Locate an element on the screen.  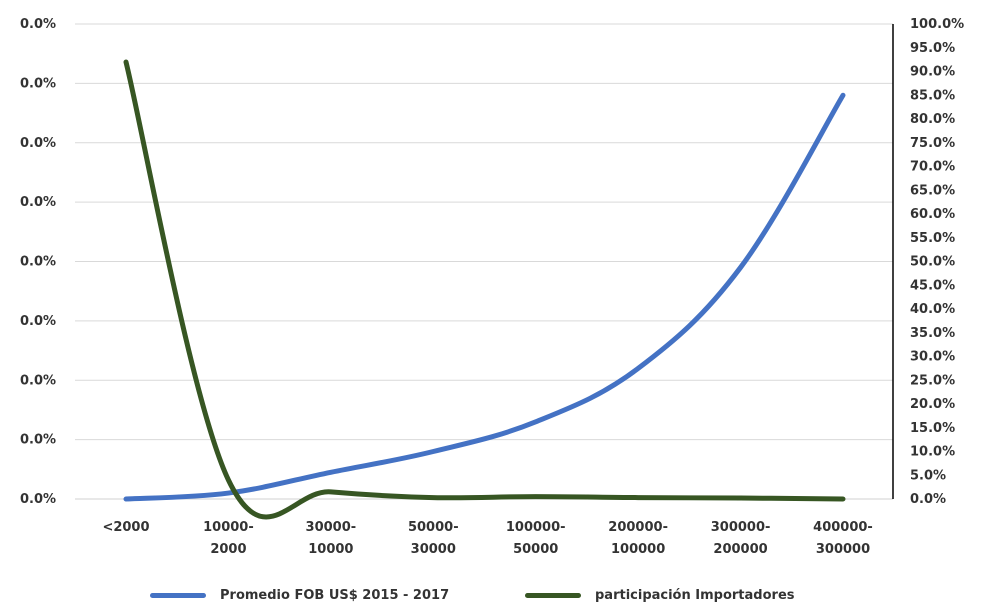
right-tick-label: 35.0% is located at coordinates (932, 333).